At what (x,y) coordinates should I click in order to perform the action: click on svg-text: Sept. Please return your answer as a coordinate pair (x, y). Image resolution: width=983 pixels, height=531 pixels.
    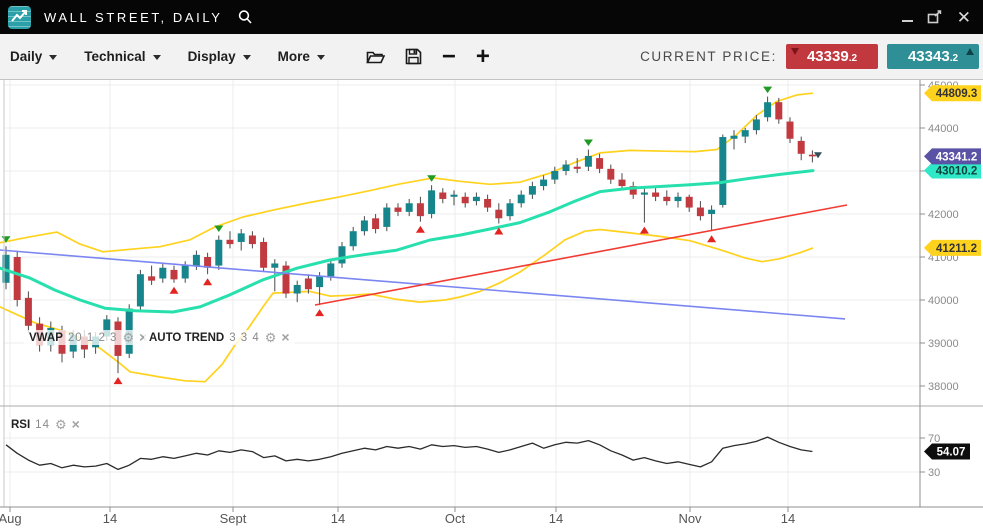
    Looking at the image, I should click on (233, 518).